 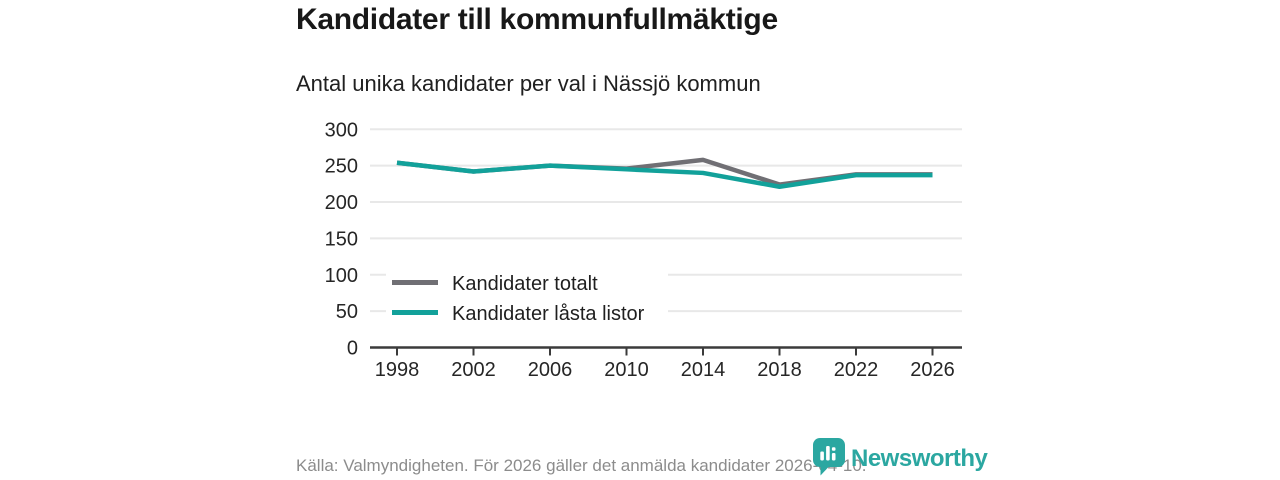 I want to click on newsworthy-logo-icon, so click(x=829, y=457).